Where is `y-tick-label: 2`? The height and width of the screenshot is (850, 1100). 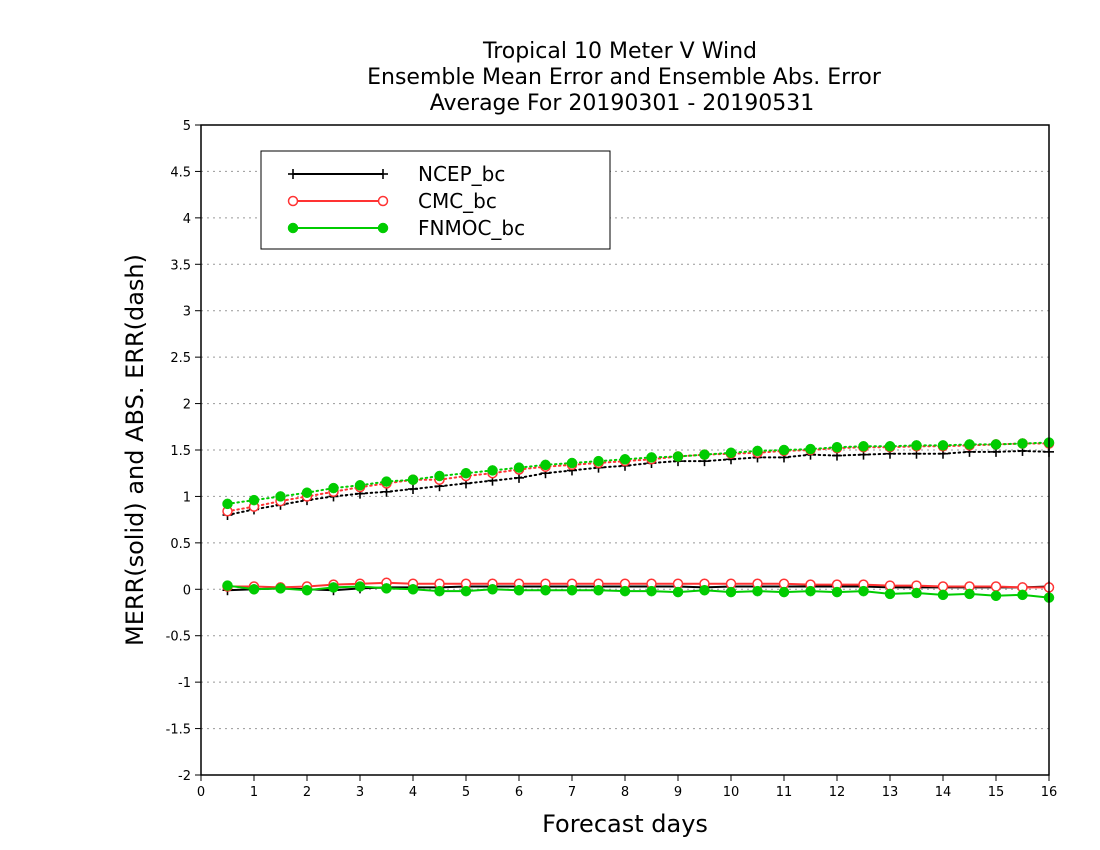
y-tick-label: 2 is located at coordinates (187, 405).